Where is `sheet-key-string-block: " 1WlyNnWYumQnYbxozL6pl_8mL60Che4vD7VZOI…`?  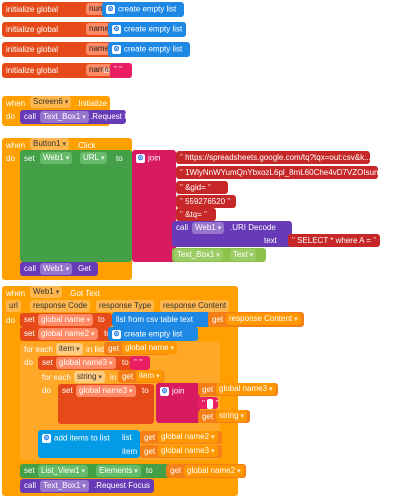 sheet-key-string-block: " 1WlyNnWYumQnYbxozL6pl_8mL60Che4vD7VZOI… is located at coordinates (288, 172).